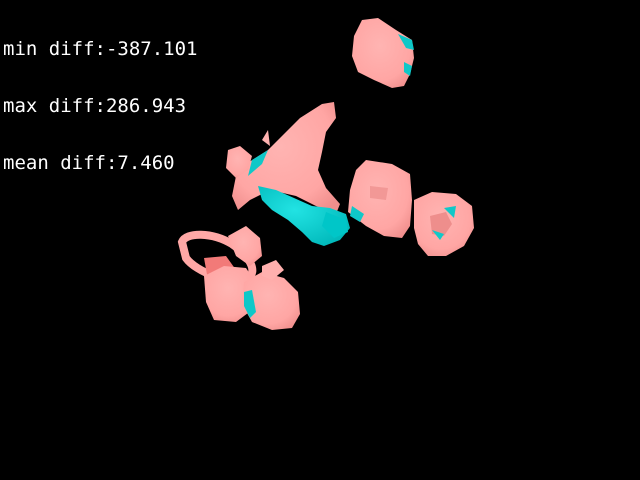 The width and height of the screenshot is (640, 480). I want to click on blob-lower-center, so click(271, 295).